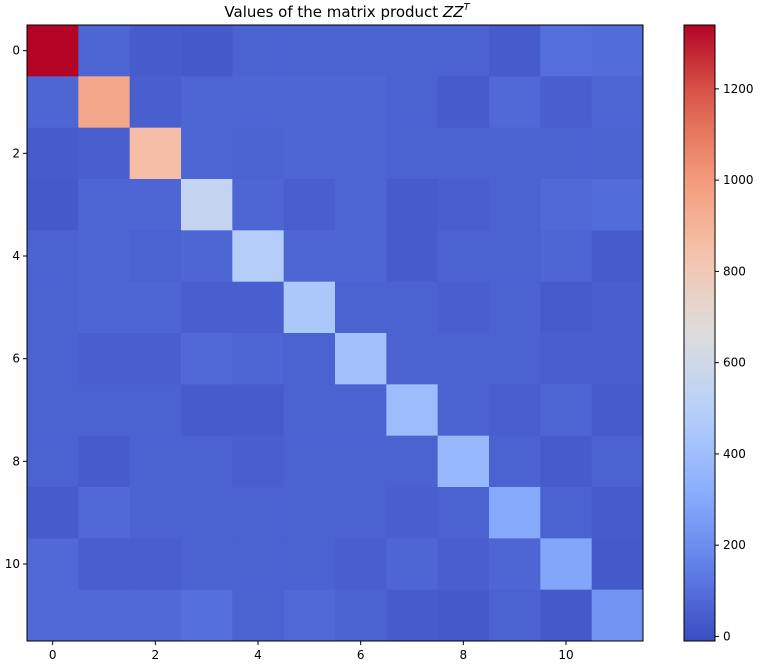  Describe the element at coordinates (463, 256) in the screenshot. I see `heatmap-cell-r4-c8` at that location.